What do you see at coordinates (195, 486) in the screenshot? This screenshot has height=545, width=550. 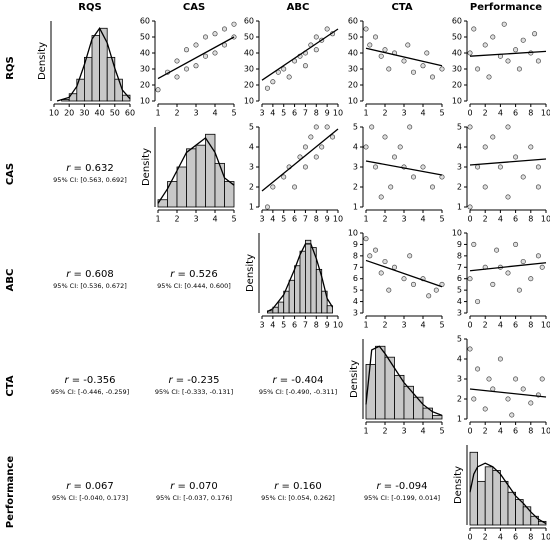 I see `r-value: = 0.070` at bounding box center [195, 486].